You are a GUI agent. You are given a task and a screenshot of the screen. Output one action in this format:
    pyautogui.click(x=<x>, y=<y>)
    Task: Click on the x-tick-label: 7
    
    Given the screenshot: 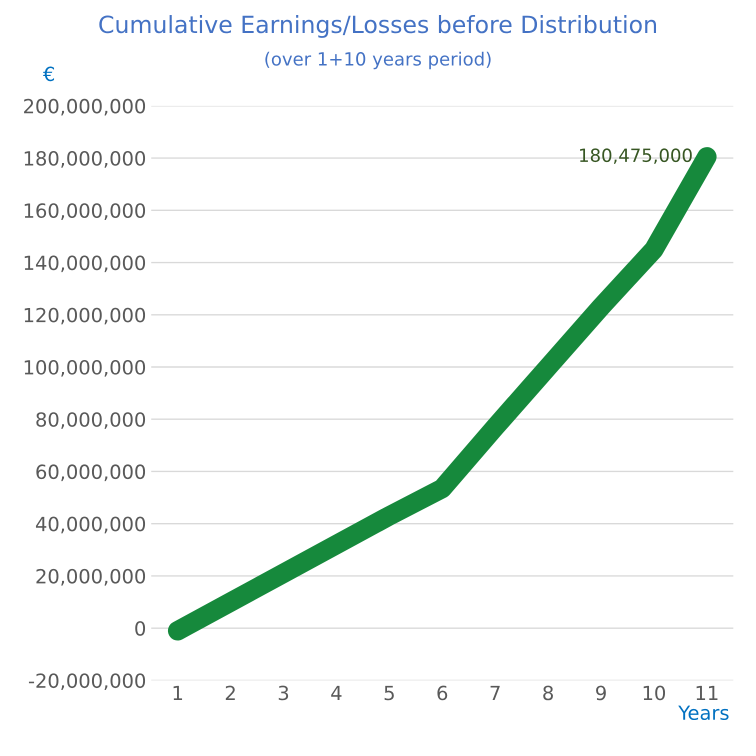 What is the action you would take?
    pyautogui.click(x=495, y=693)
    